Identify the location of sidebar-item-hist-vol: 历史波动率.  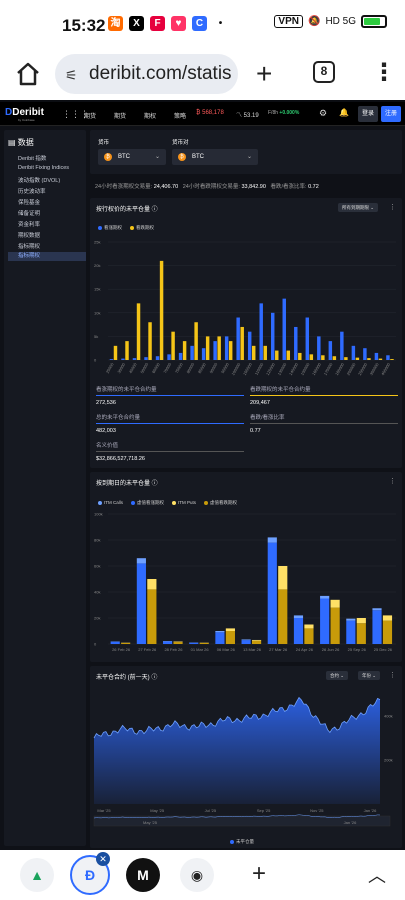
(32, 192).